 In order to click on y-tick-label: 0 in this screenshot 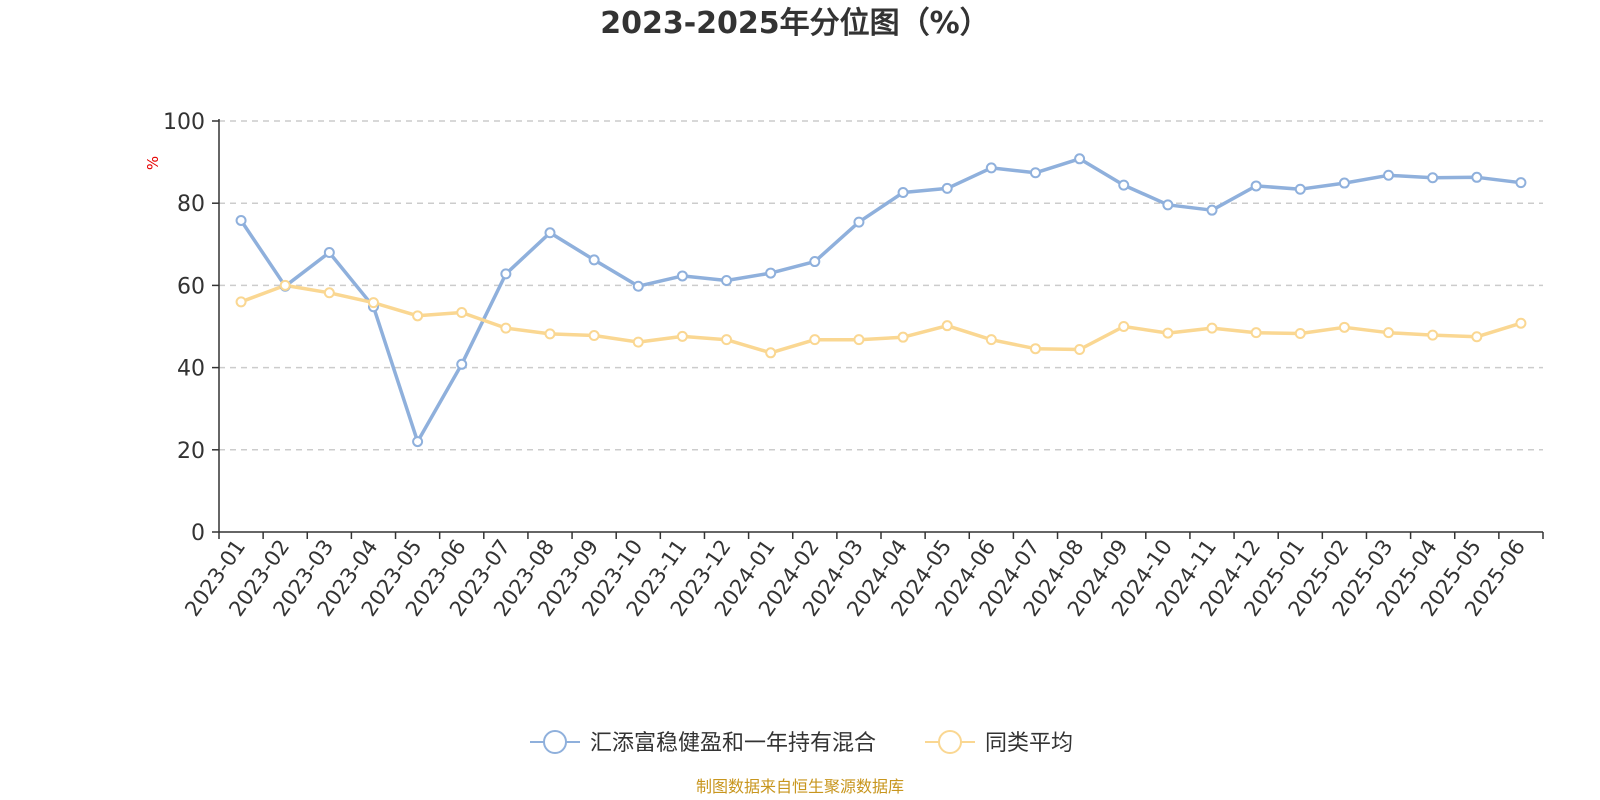, I will do `click(198, 533)`.